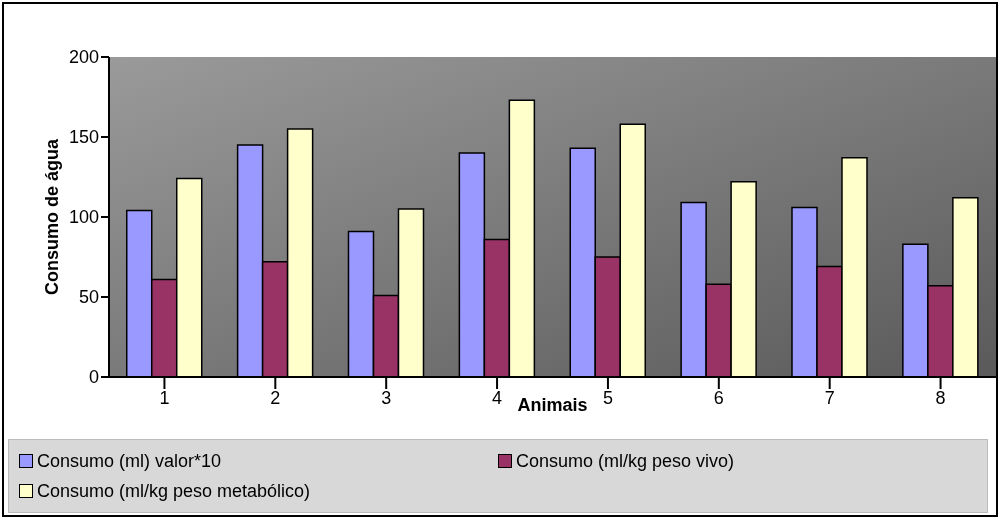 This screenshot has width=1002, height=521. What do you see at coordinates (625, 461) in the screenshot?
I see `legend-label: Consumo (ml/kg peso vivo)` at bounding box center [625, 461].